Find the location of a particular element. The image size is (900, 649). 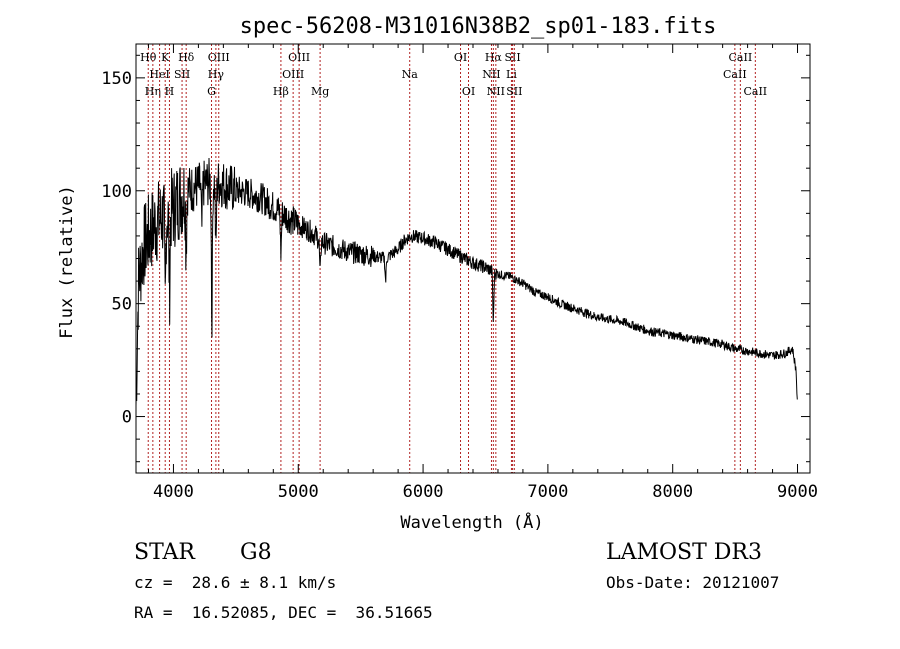

line-marker-label: Hγ is located at coordinates (216, 74).